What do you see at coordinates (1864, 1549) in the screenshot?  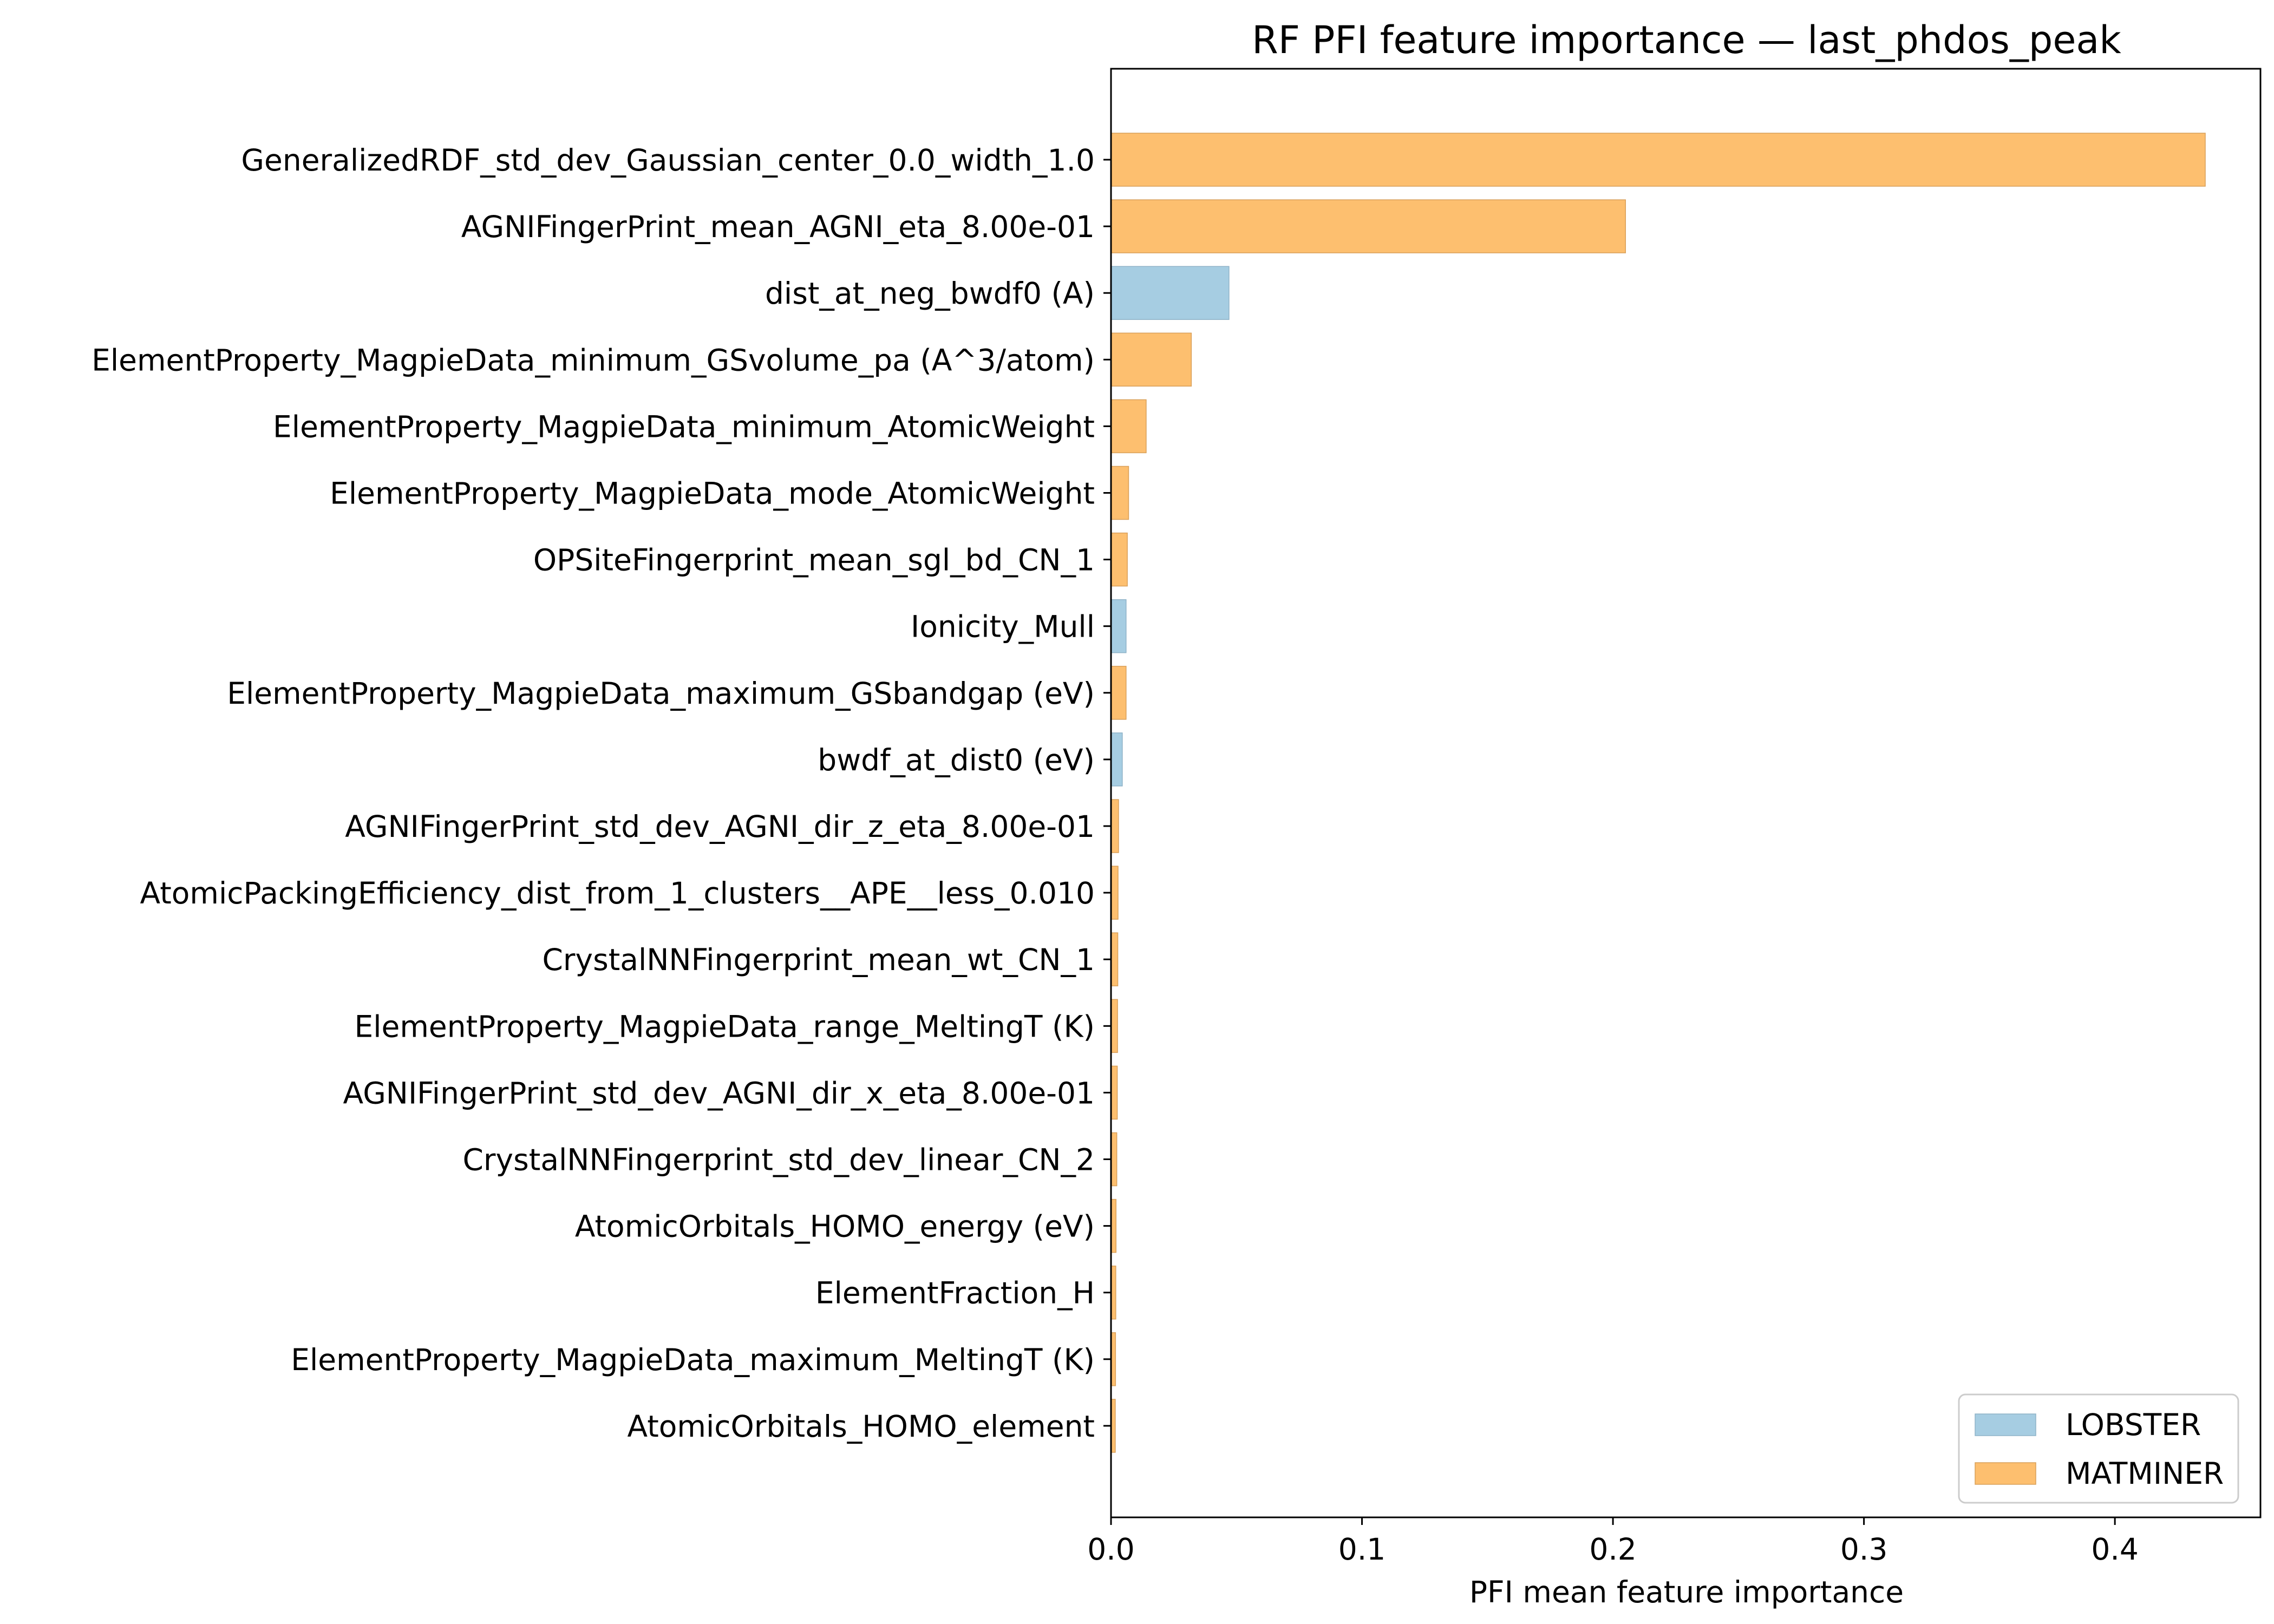 I see `x-tick-label-4: 0.3` at bounding box center [1864, 1549].